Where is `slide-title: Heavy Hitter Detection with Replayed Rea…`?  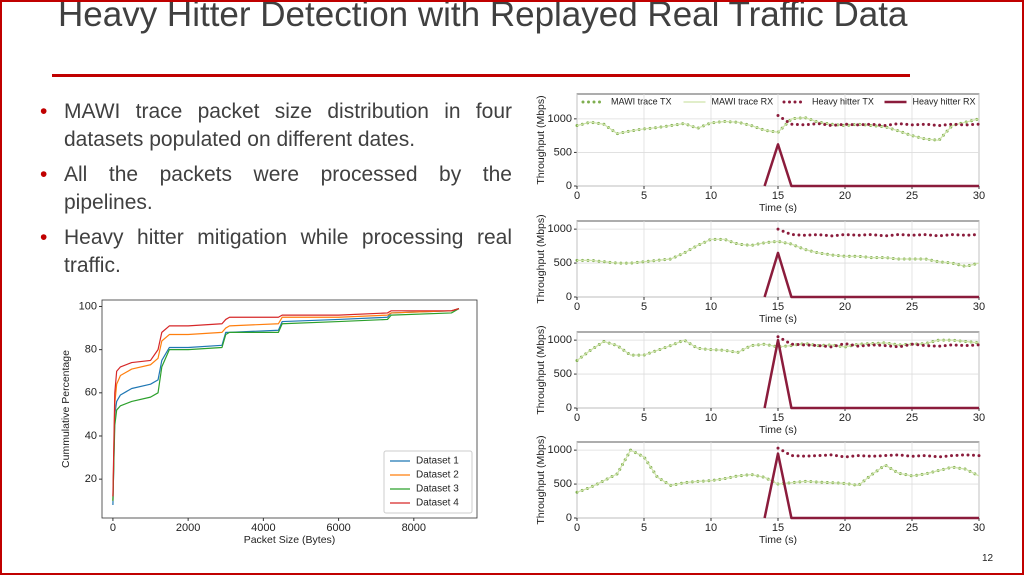 slide-title: Heavy Hitter Detection with Replayed Rea… is located at coordinates (483, 17).